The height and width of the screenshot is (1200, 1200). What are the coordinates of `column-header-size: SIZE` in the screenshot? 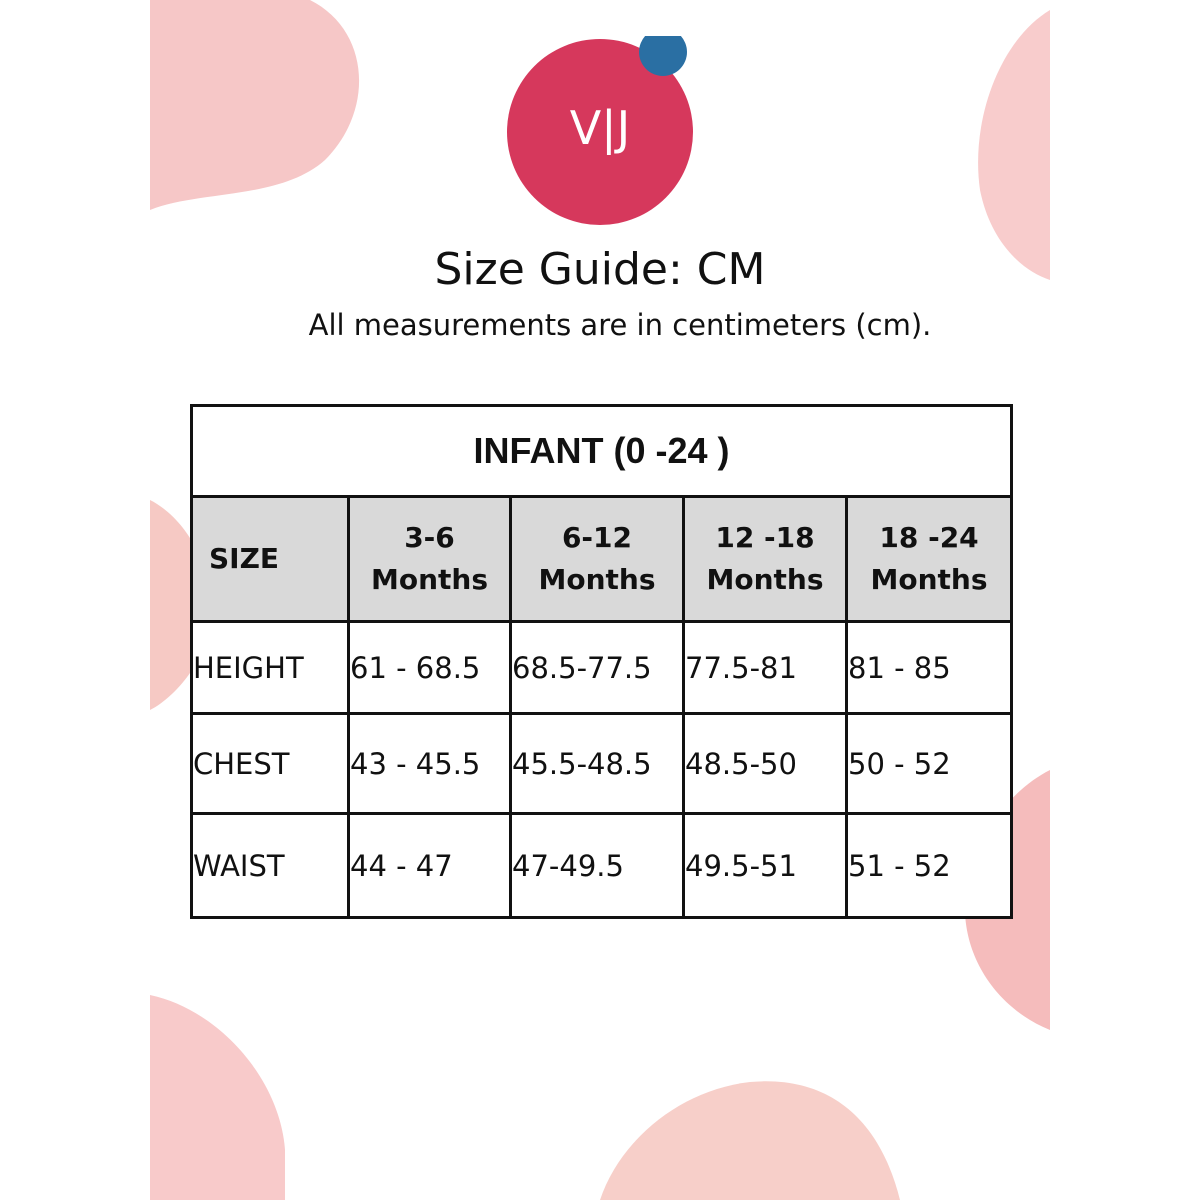 It's located at (270, 559).